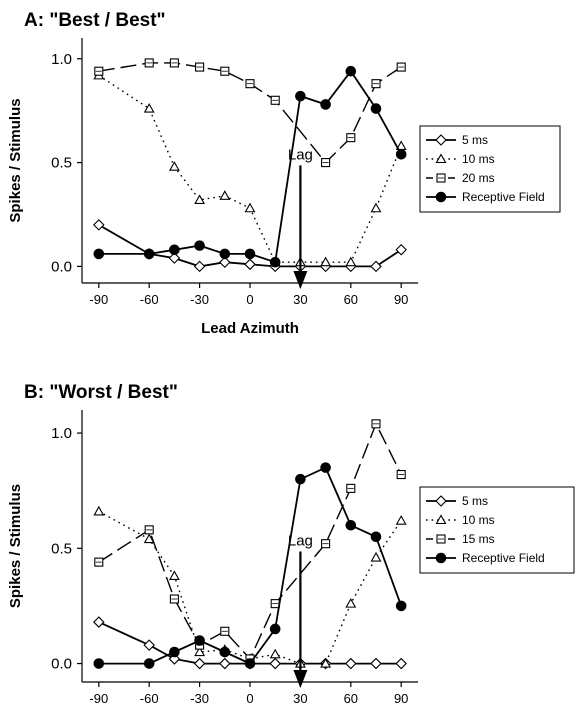 The height and width of the screenshot is (705, 584). What do you see at coordinates (101, 392) in the screenshot?
I see `chart-title: B: "Worst / Best"` at bounding box center [101, 392].